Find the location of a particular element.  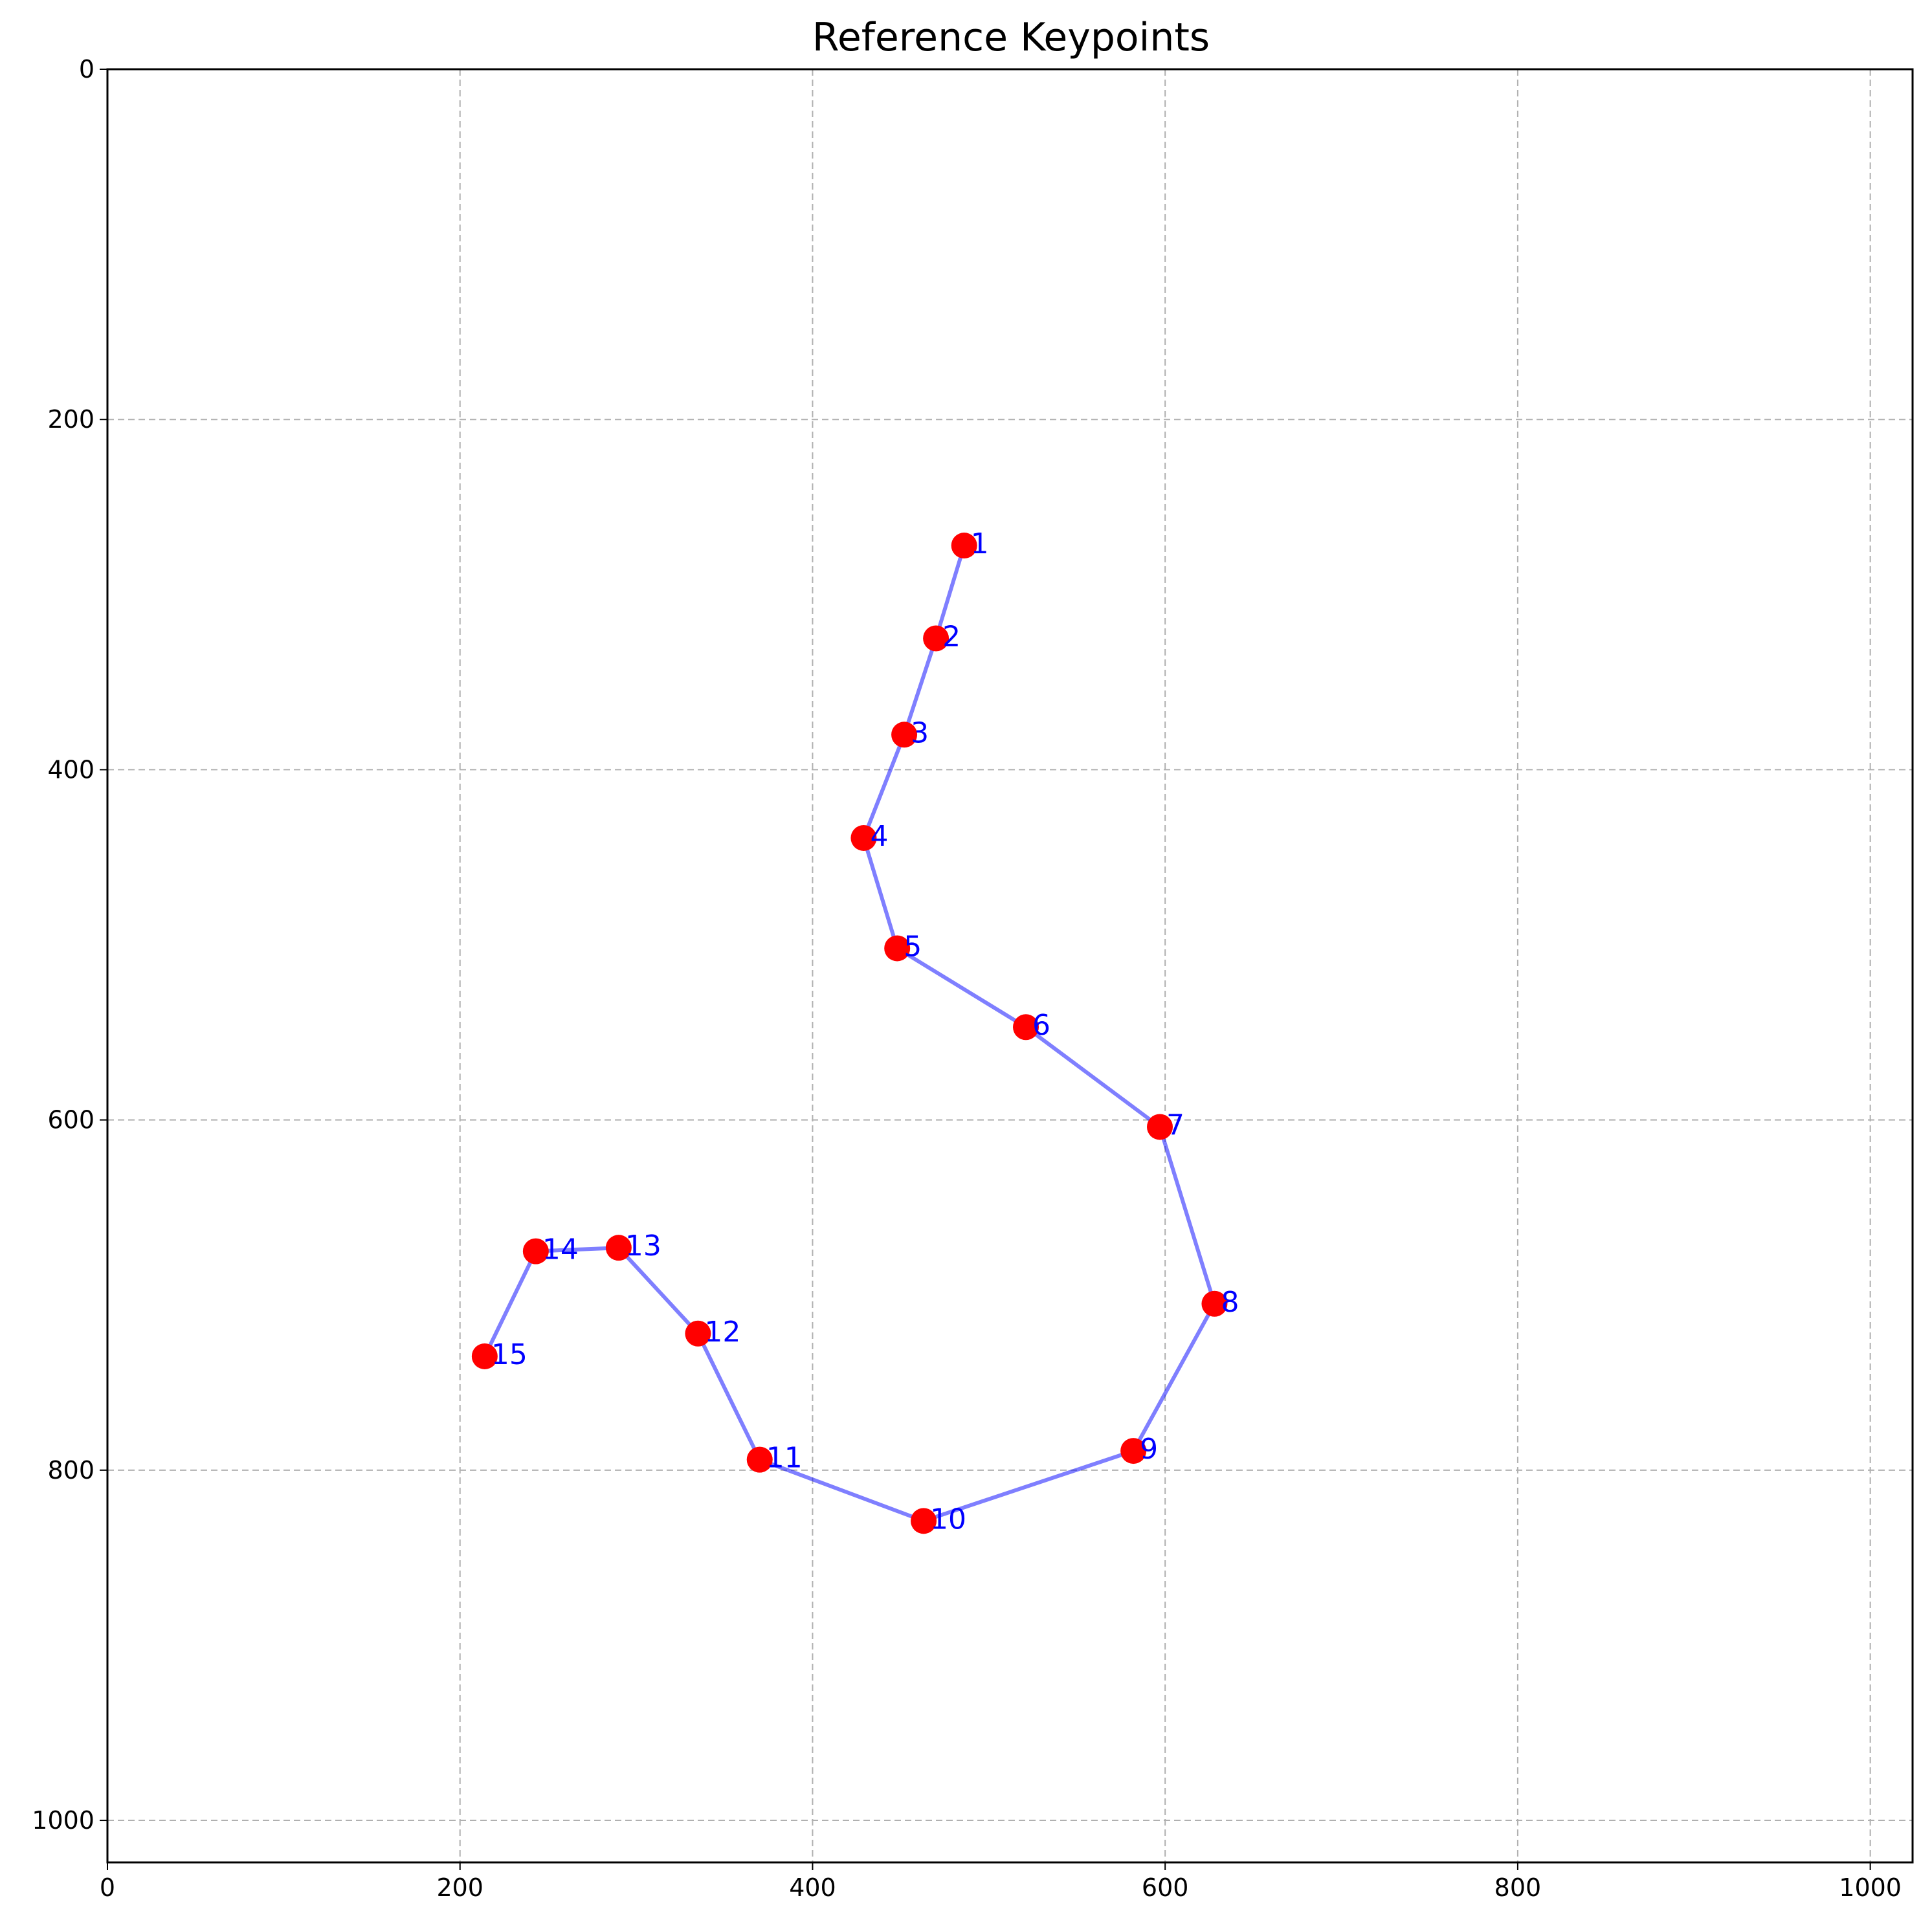

y-tick-label: 800 is located at coordinates (70, 1470).